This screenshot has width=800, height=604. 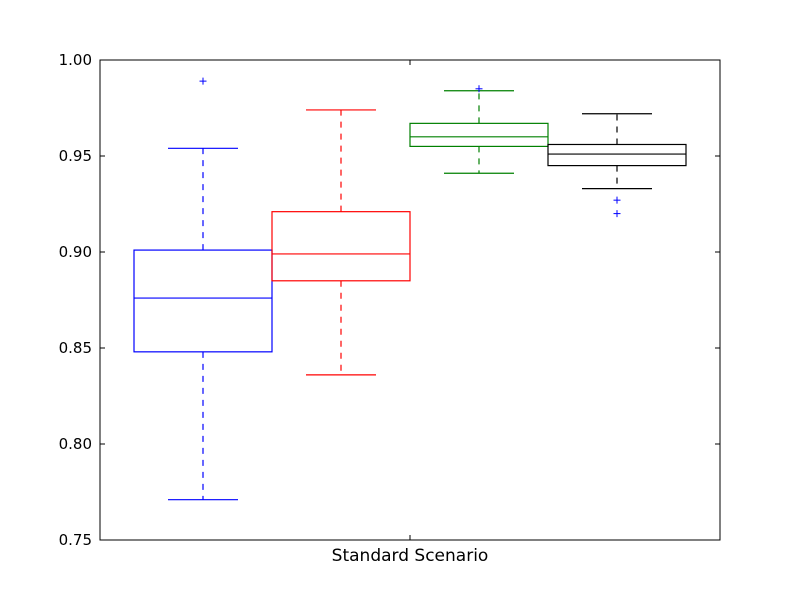 What do you see at coordinates (75, 540) in the screenshot?
I see `y-tick-label: 0.75` at bounding box center [75, 540].